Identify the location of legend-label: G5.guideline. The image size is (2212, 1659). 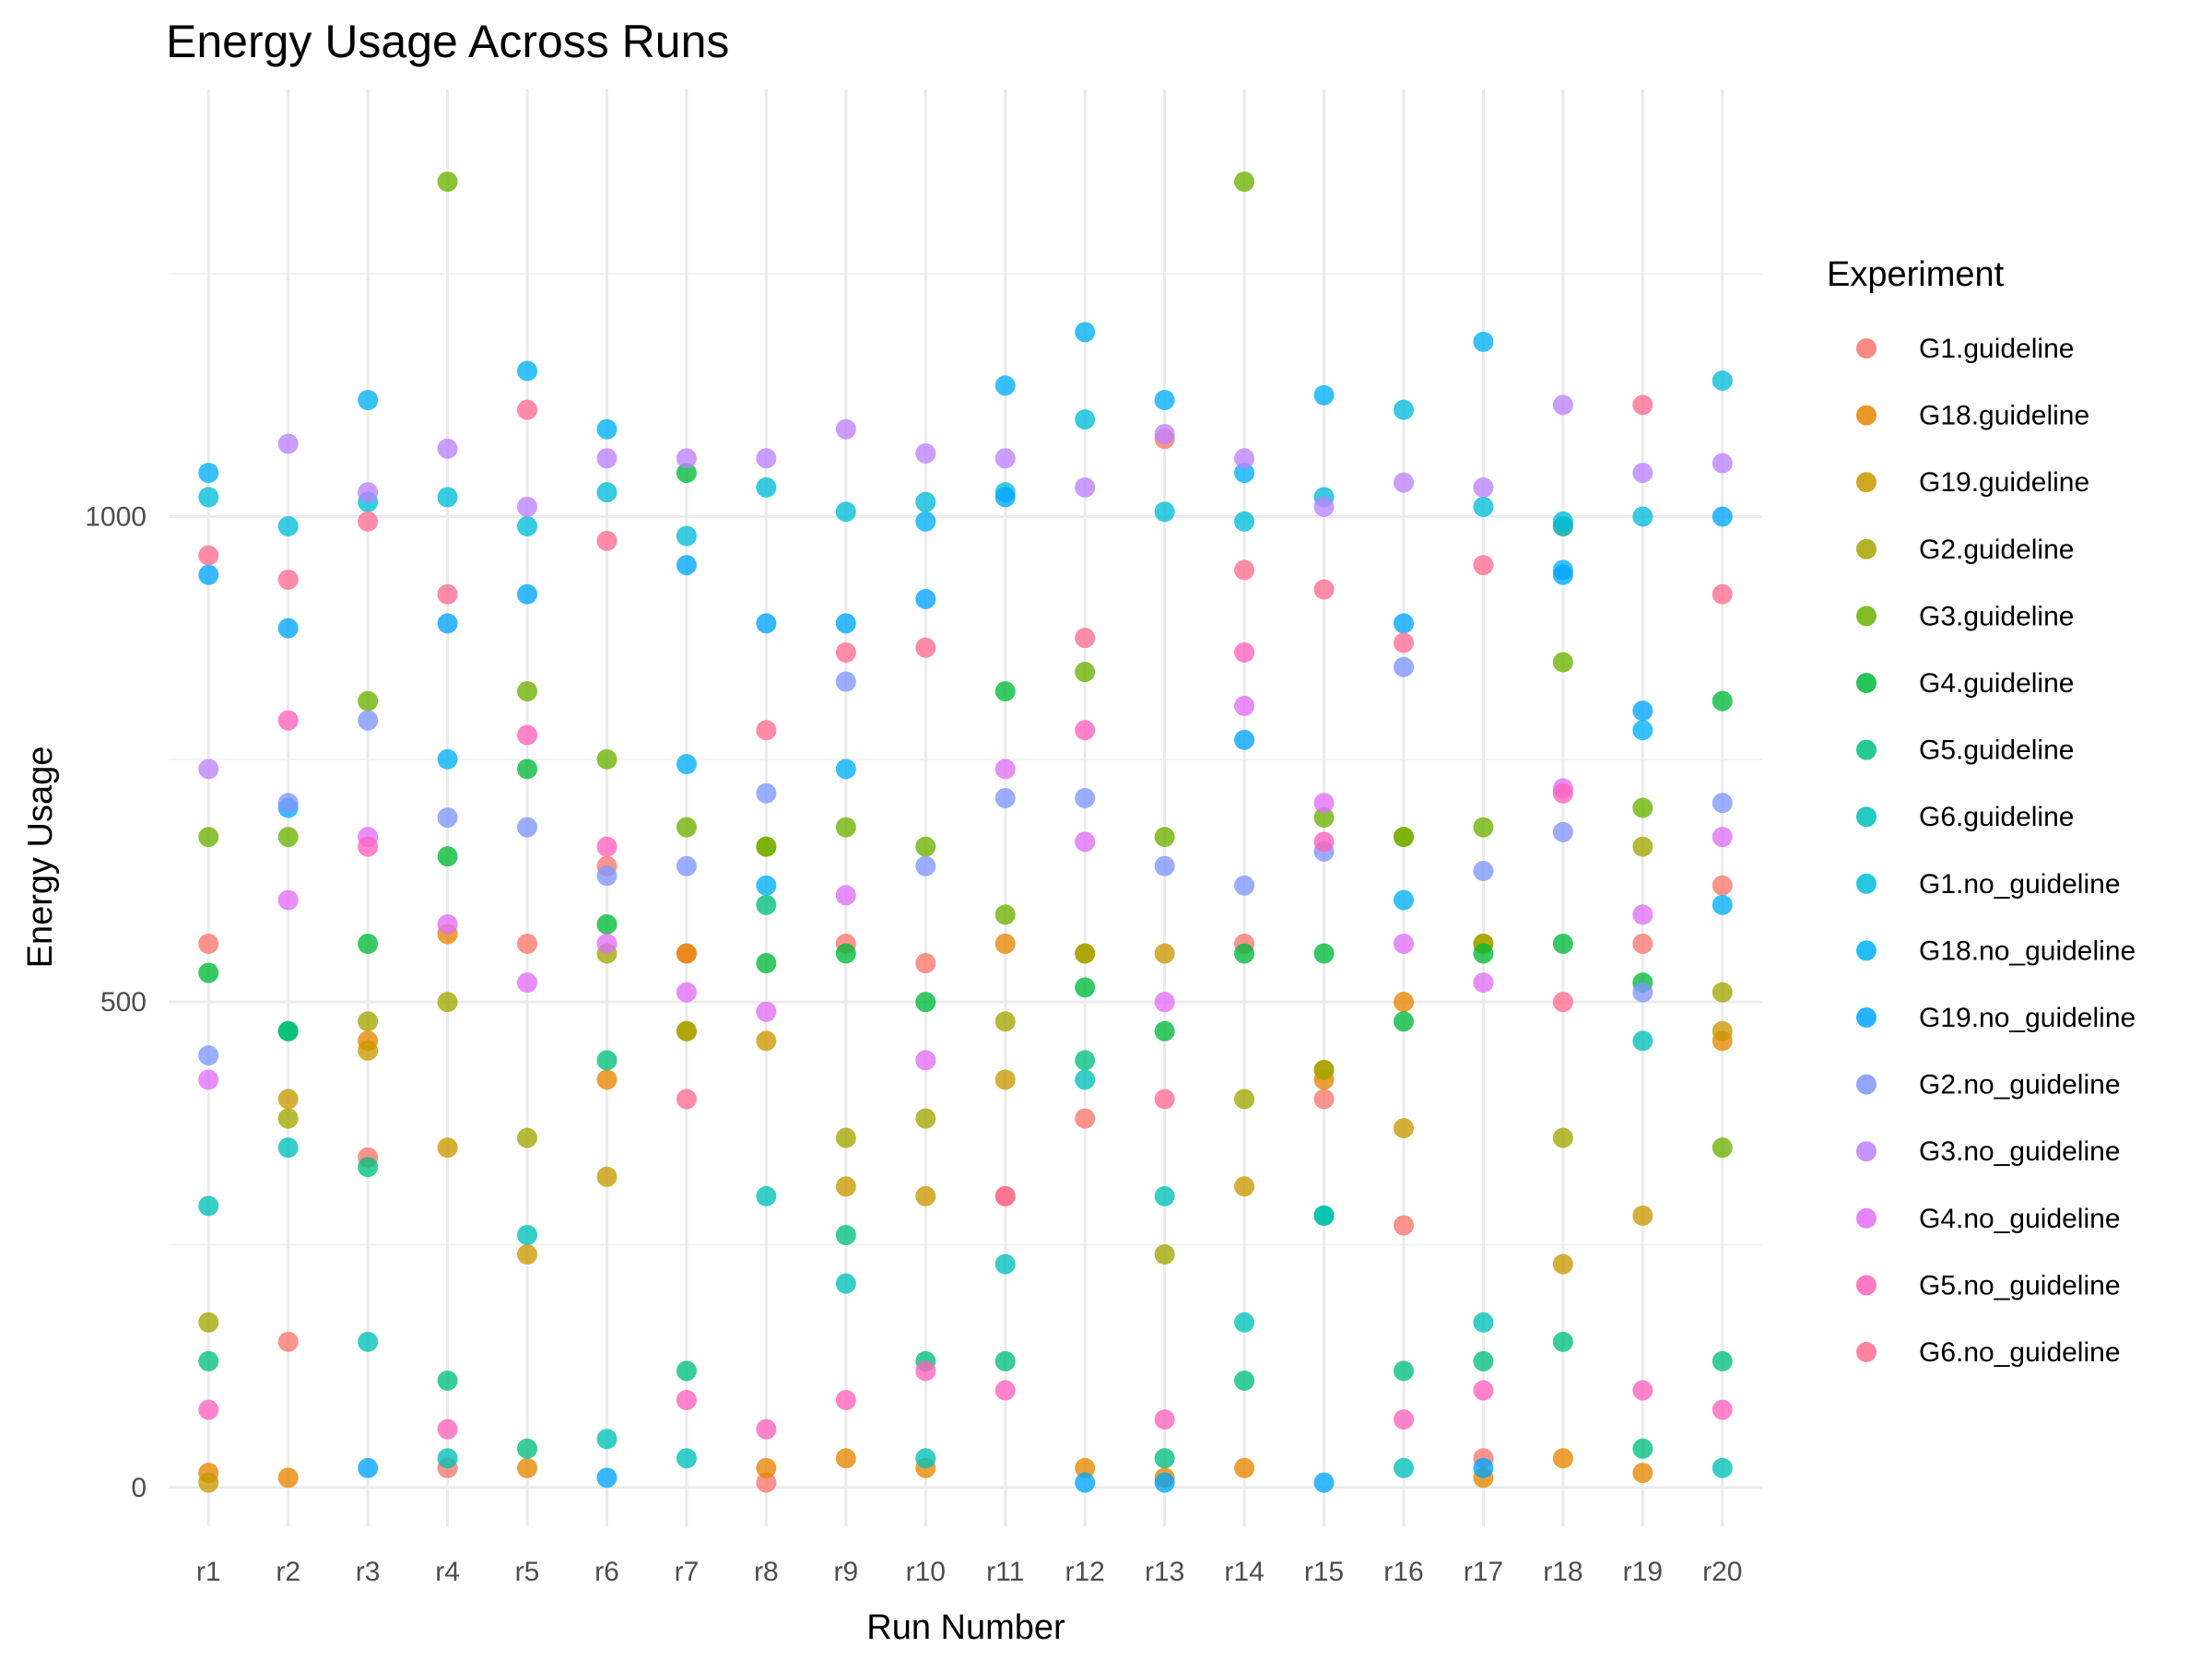
(1996, 750).